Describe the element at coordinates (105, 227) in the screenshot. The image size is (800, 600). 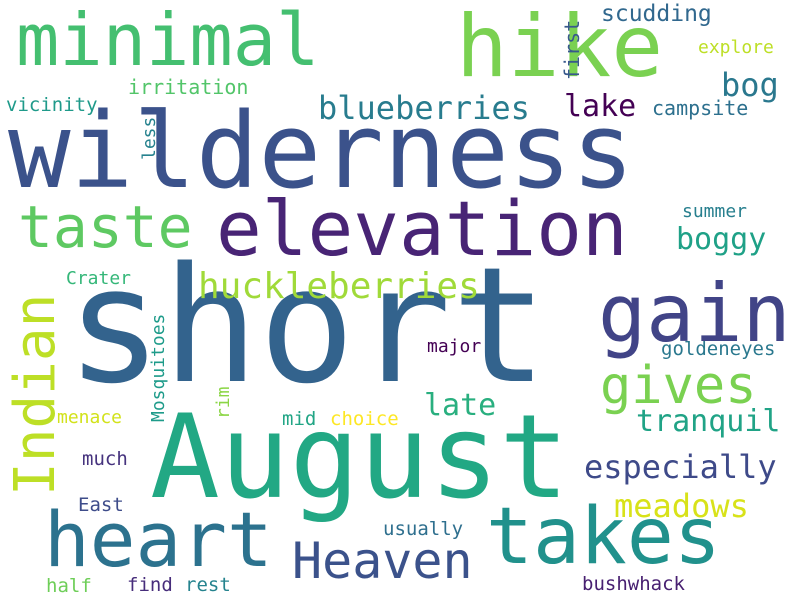
I see `word-taste: taste` at that location.